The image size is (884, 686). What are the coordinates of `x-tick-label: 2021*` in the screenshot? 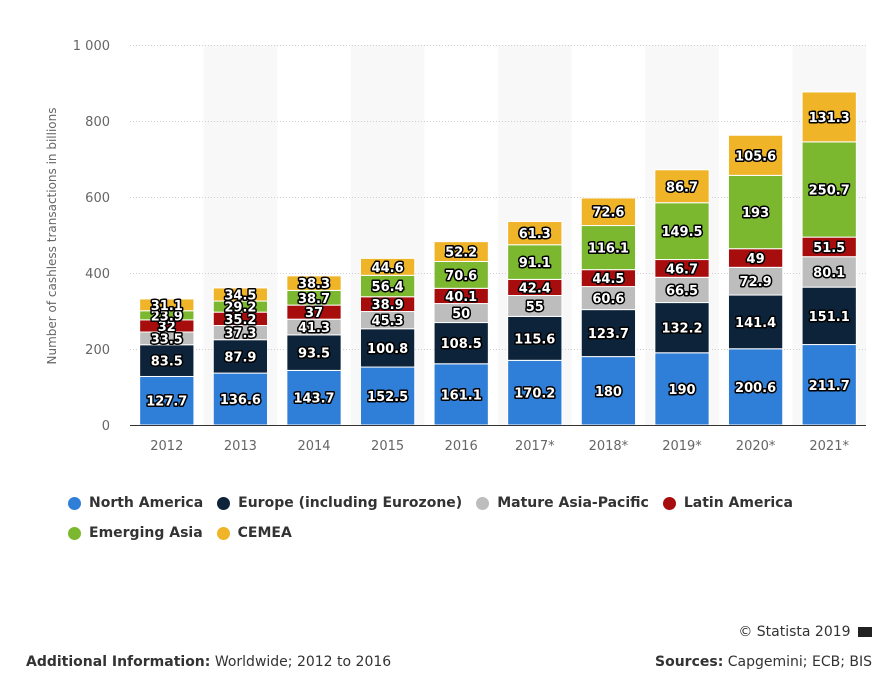 It's located at (829, 446).